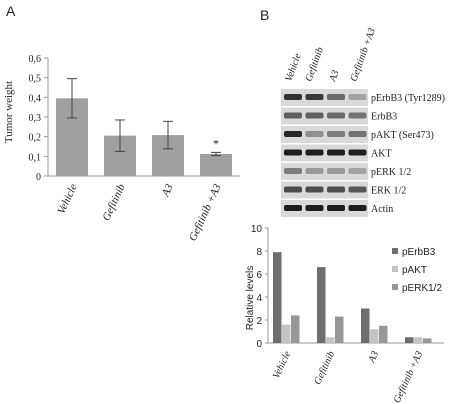  I want to click on blot-row-label: AKT, so click(381, 154).